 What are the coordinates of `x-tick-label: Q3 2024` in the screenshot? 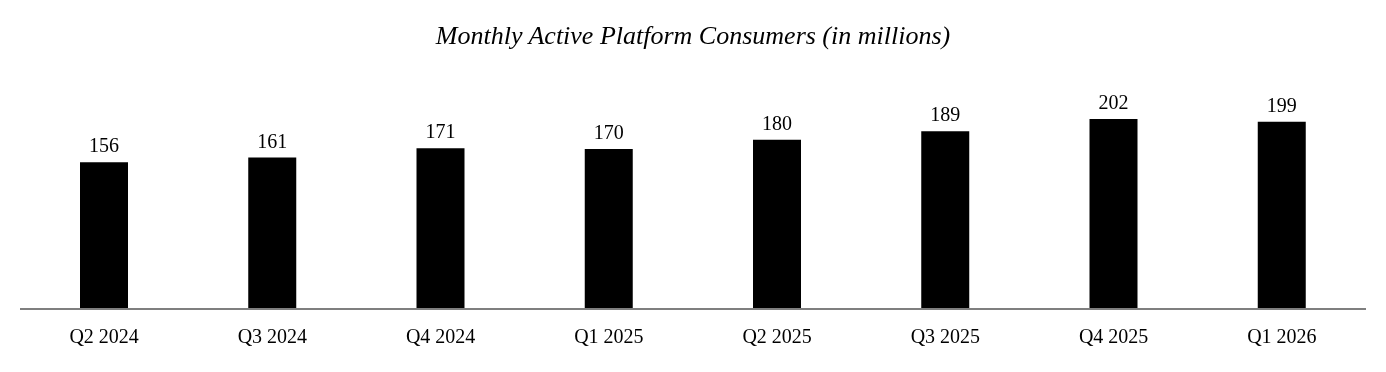 It's located at (272, 336).